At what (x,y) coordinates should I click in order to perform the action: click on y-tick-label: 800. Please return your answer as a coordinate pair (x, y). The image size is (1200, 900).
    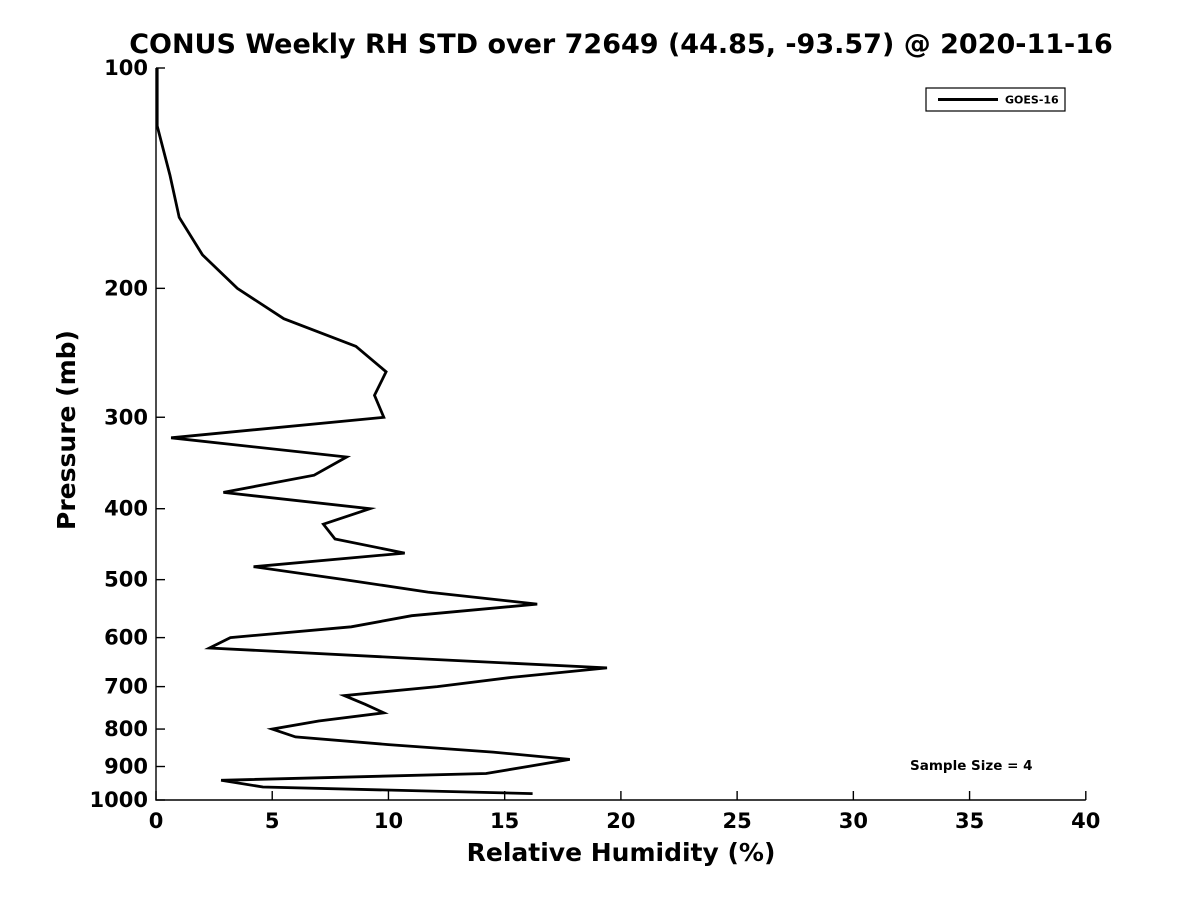
    Looking at the image, I should click on (126, 729).